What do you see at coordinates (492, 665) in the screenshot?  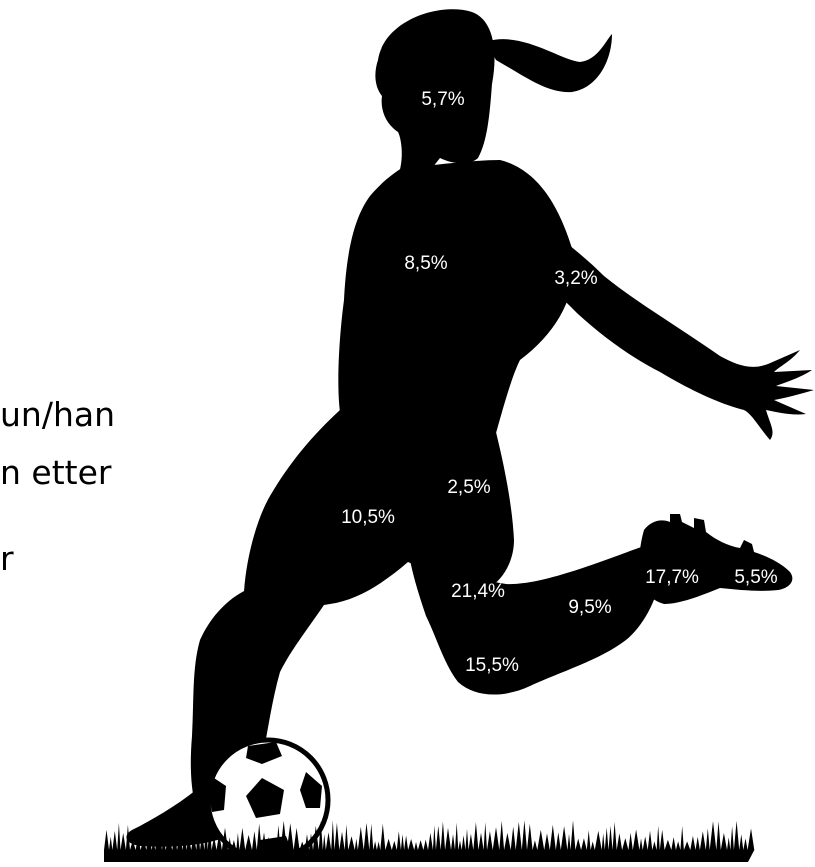 I see `lower-leg-percent-label: 15,5%` at bounding box center [492, 665].